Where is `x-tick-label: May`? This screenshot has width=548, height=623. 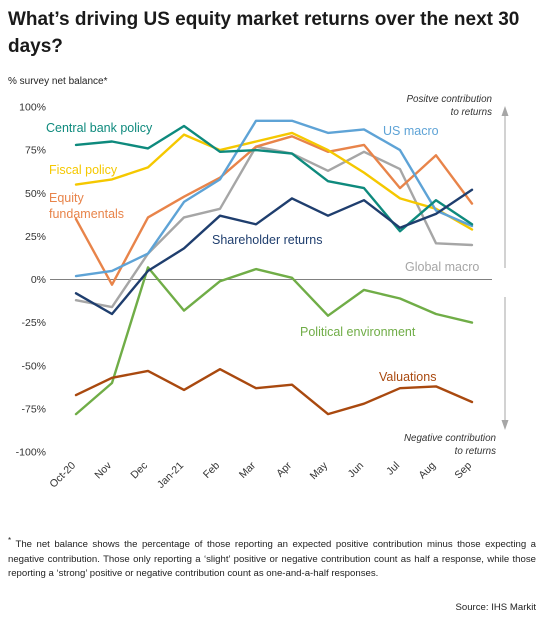 x-tick-label: May is located at coordinates (319, 470).